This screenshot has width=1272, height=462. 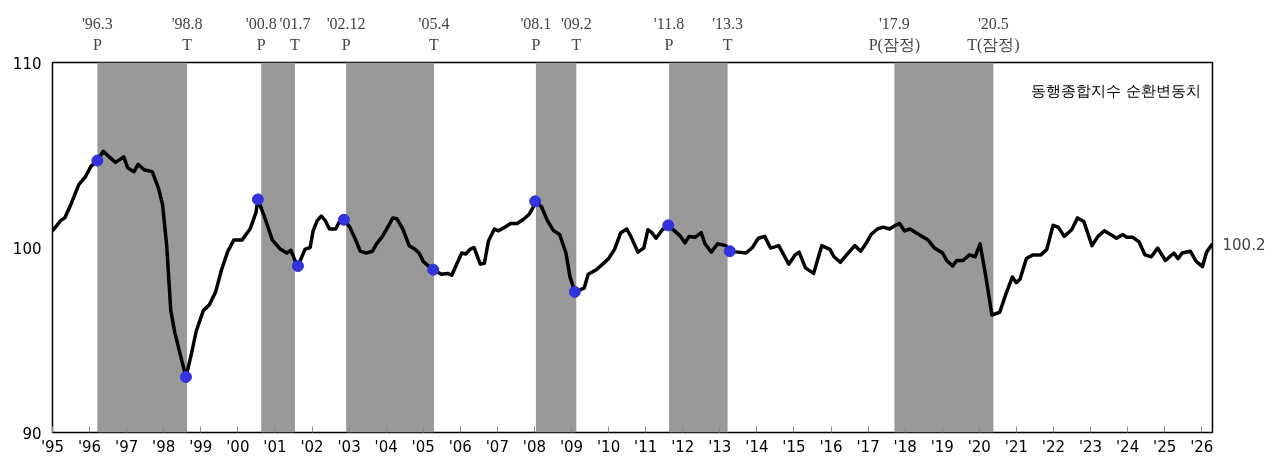 What do you see at coordinates (942, 446) in the screenshot?
I see `x-tick-label: '19` at bounding box center [942, 446].